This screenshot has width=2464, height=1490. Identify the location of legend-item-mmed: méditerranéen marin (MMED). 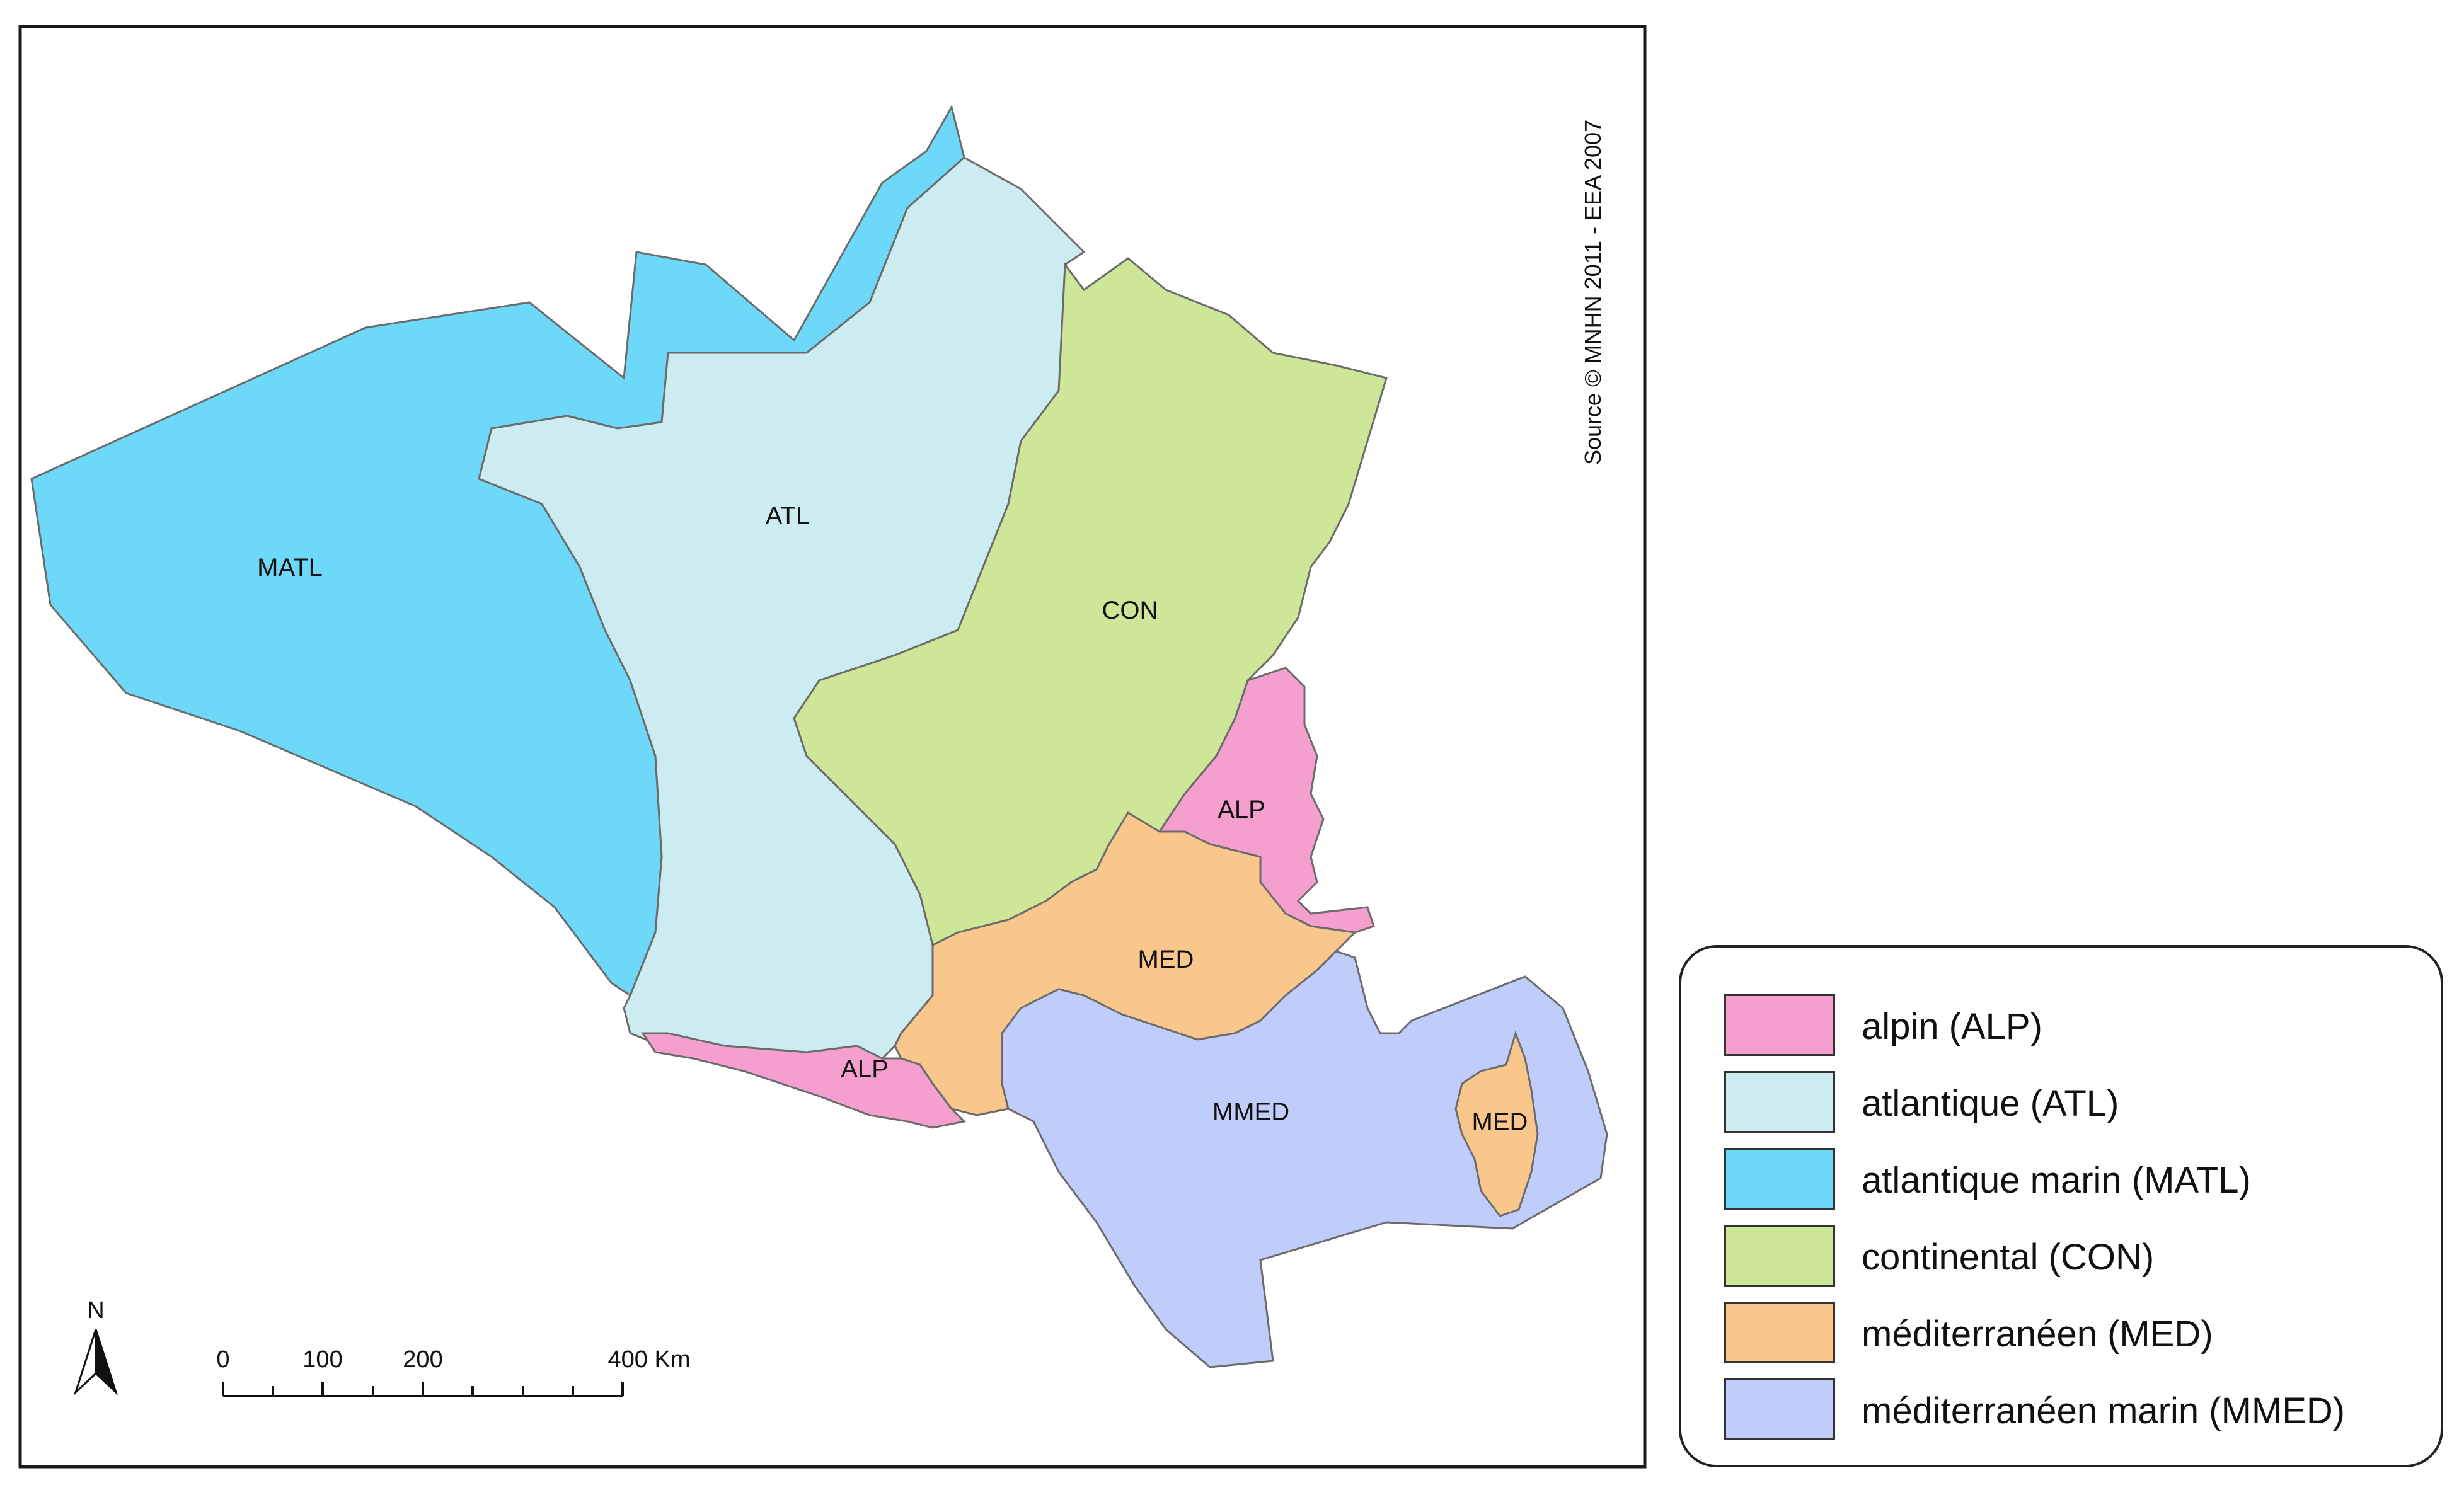
(2077, 1409).